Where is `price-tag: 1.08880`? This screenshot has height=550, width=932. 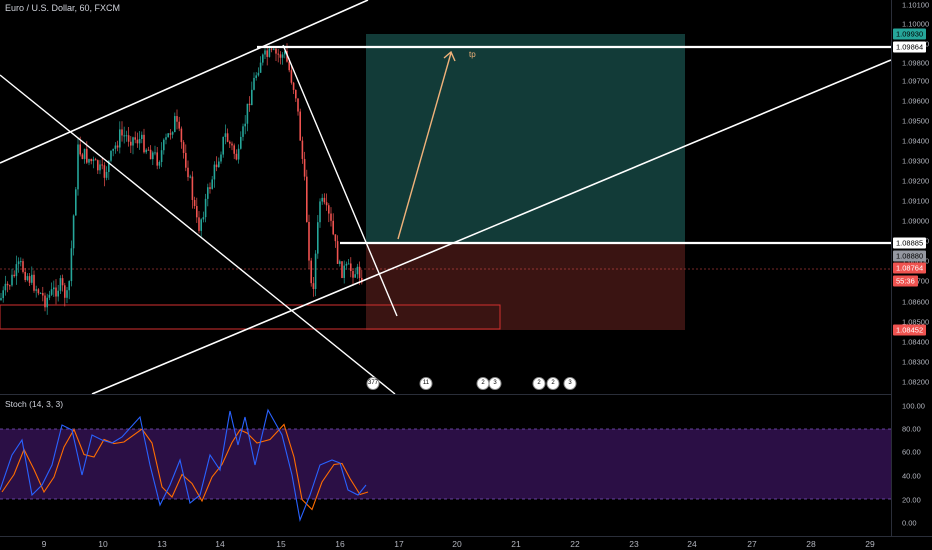
price-tag: 1.08880 is located at coordinates (910, 256).